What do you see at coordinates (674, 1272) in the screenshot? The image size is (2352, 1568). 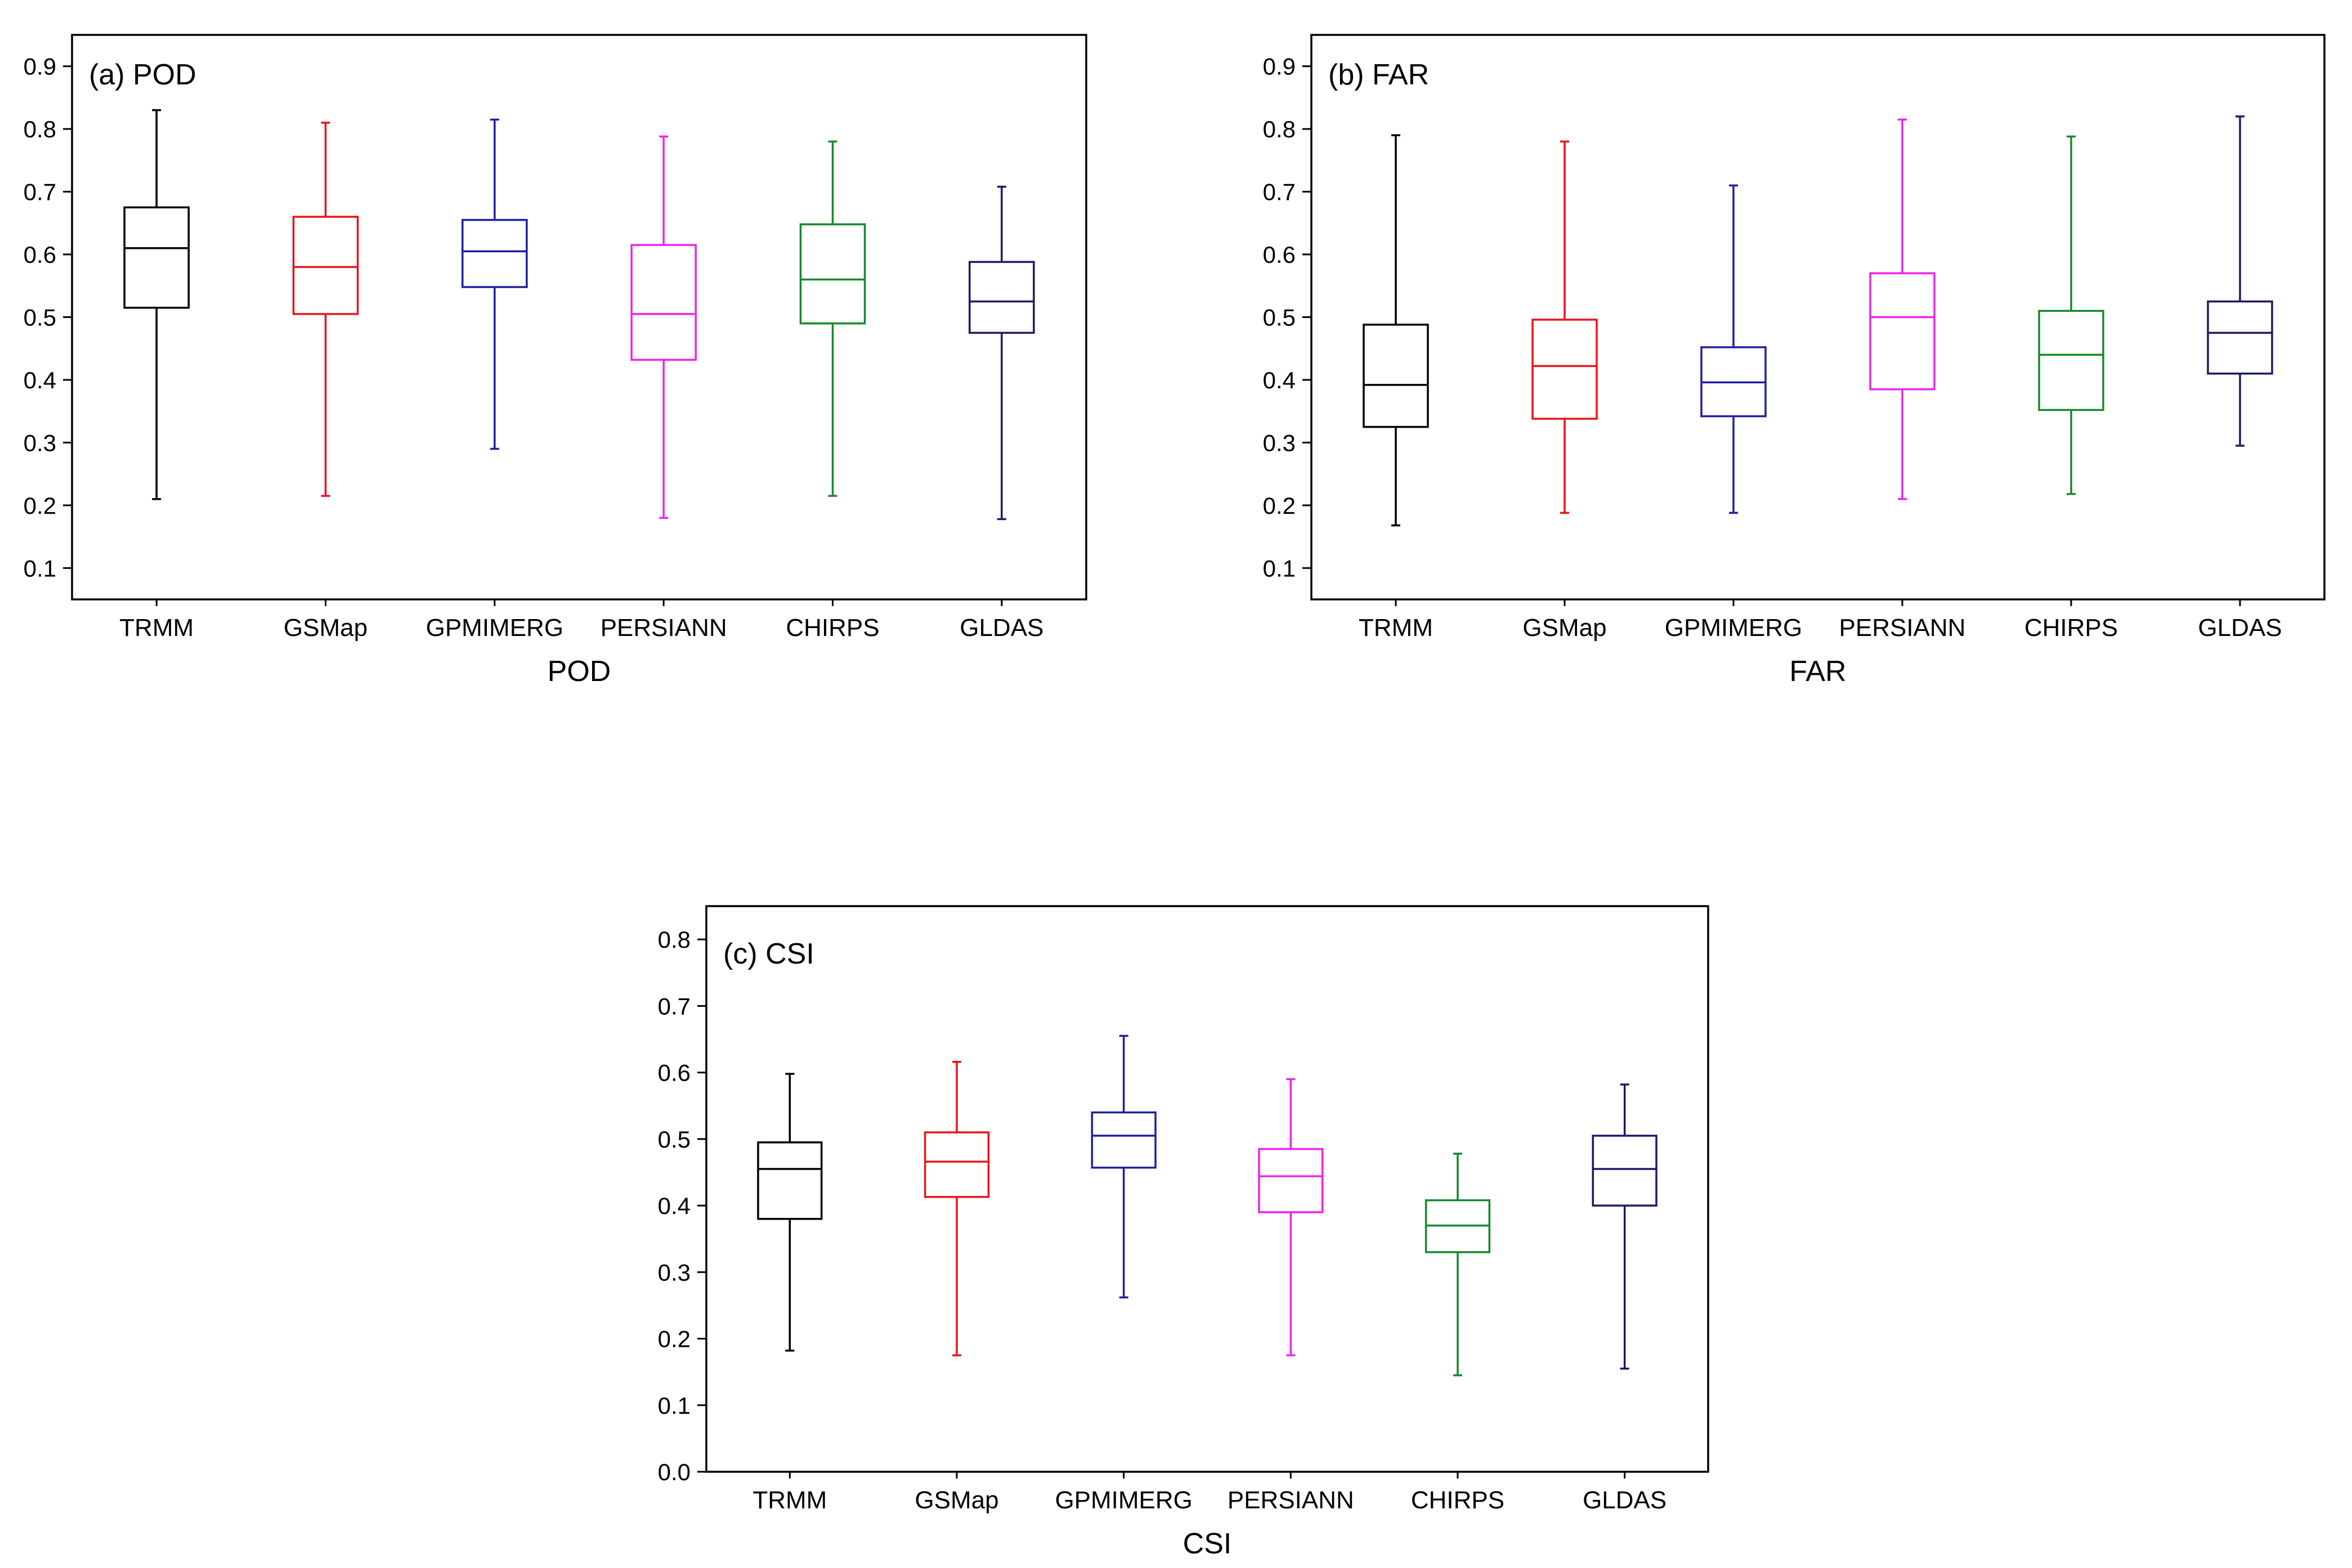 I see `csi-ytick-label: 0.3` at bounding box center [674, 1272].